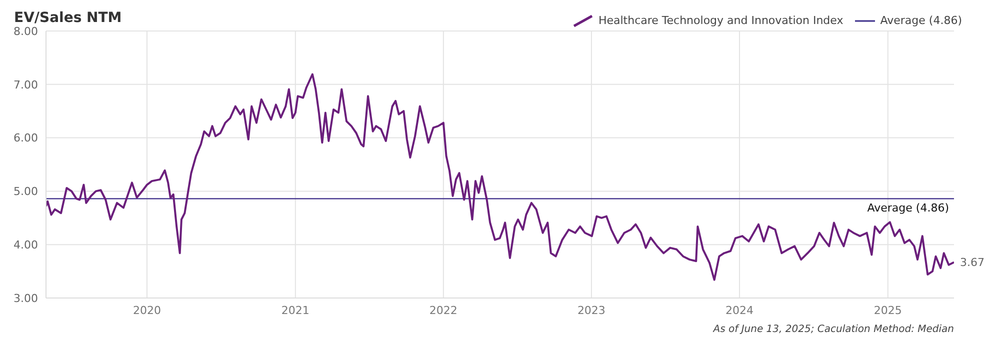 Image resolution: width=994 pixels, height=350 pixels. Describe the element at coordinates (26, 31) in the screenshot. I see `y-tick-label: 8.00` at that location.